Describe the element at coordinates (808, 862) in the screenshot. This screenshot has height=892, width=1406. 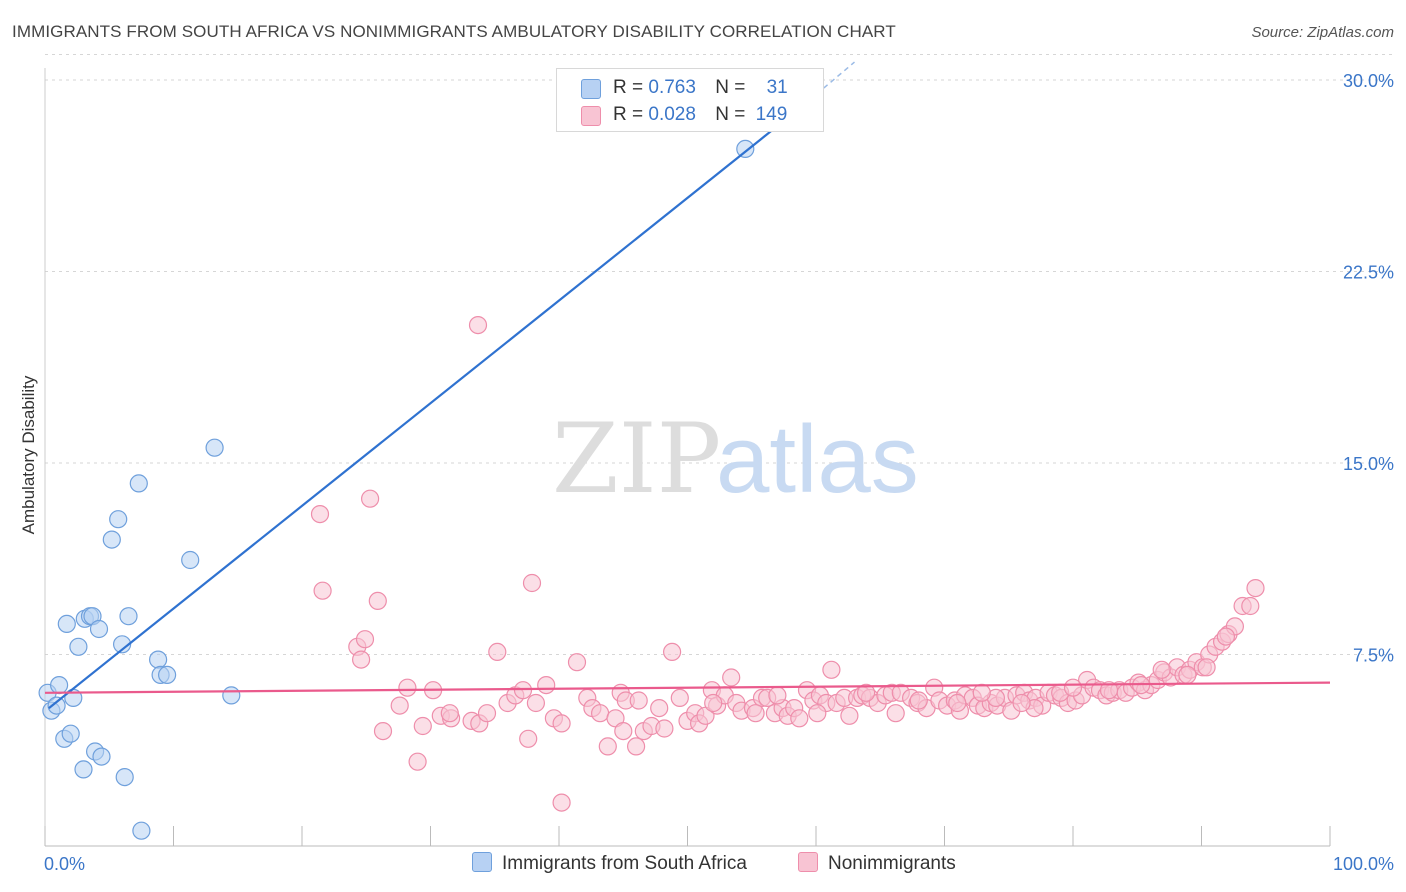
I see `bottom-legend-swatch-pink` at that location.